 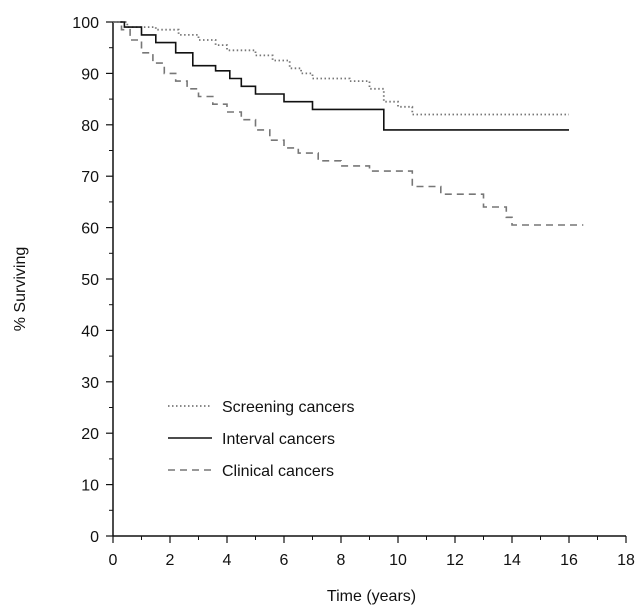 What do you see at coordinates (90, 280) in the screenshot?
I see `y-tick-label-50: 50` at bounding box center [90, 280].